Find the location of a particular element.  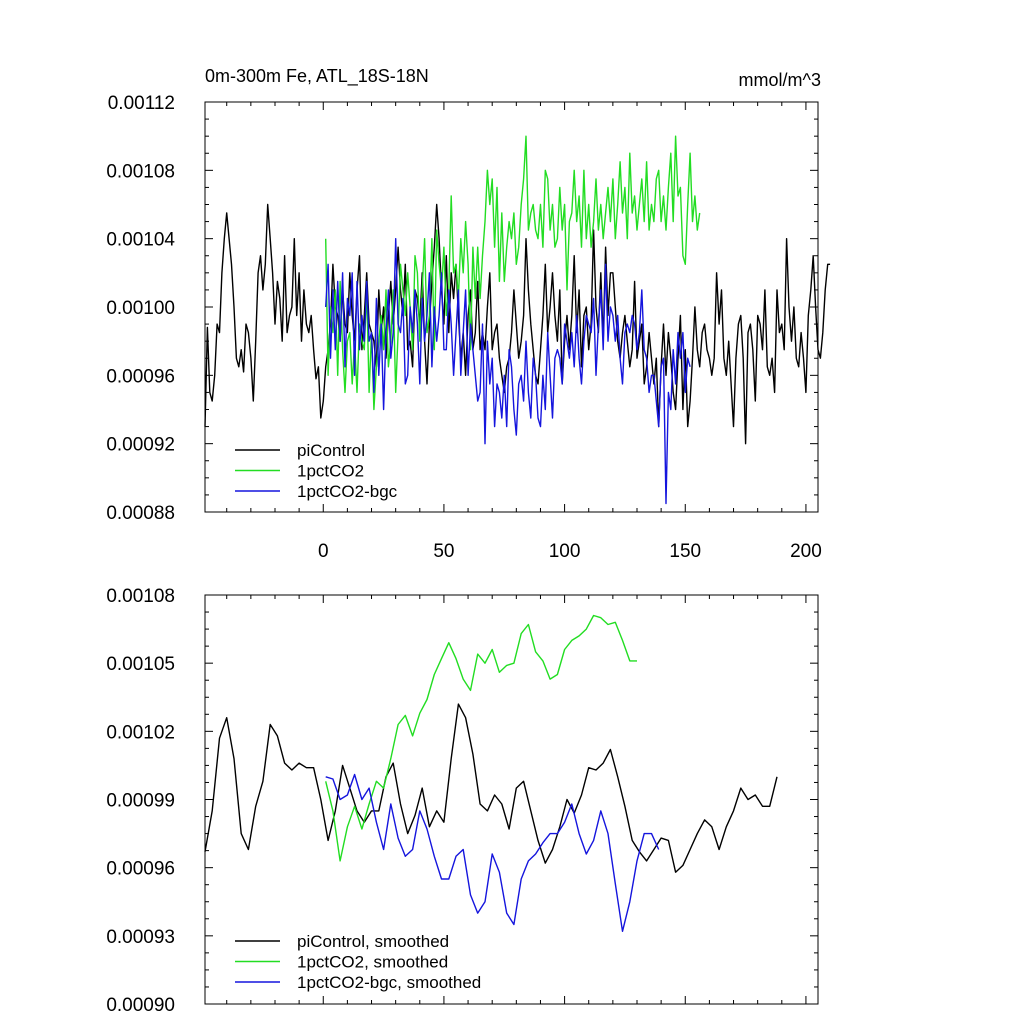

legend-label: 1pctCO2 is located at coordinates (330, 471).